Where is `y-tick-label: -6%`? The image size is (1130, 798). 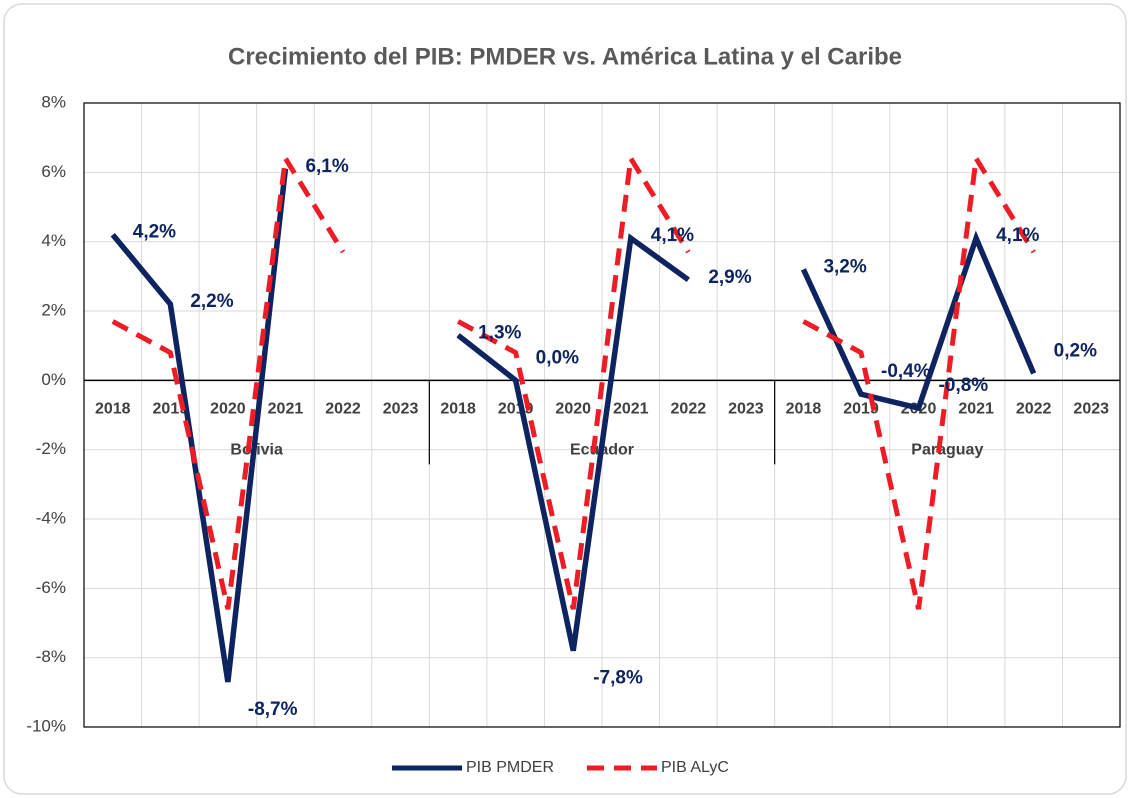
y-tick-label: -6% is located at coordinates (51, 587).